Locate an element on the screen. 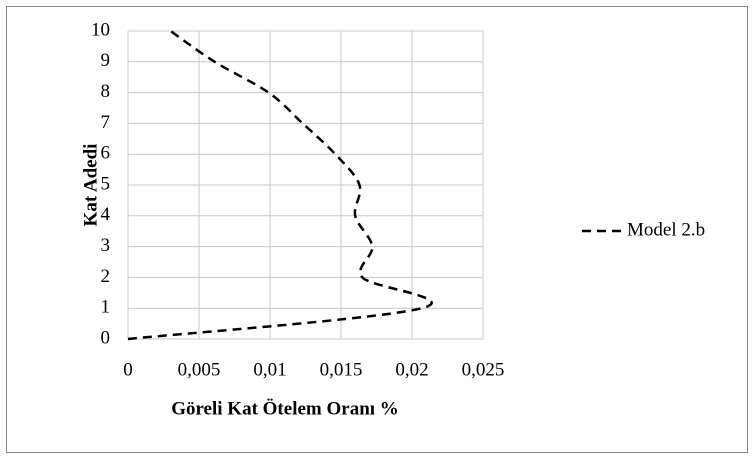 The height and width of the screenshot is (457, 755). y-tick-label: 8 is located at coordinates (106, 91).